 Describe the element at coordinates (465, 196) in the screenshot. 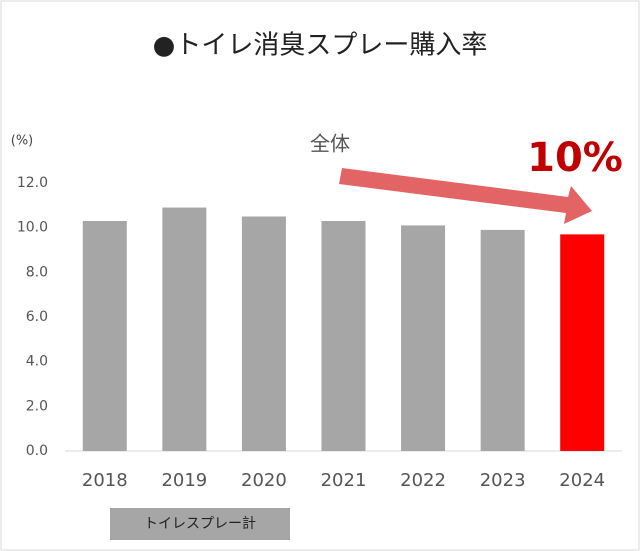

I see `trend-arrow` at that location.